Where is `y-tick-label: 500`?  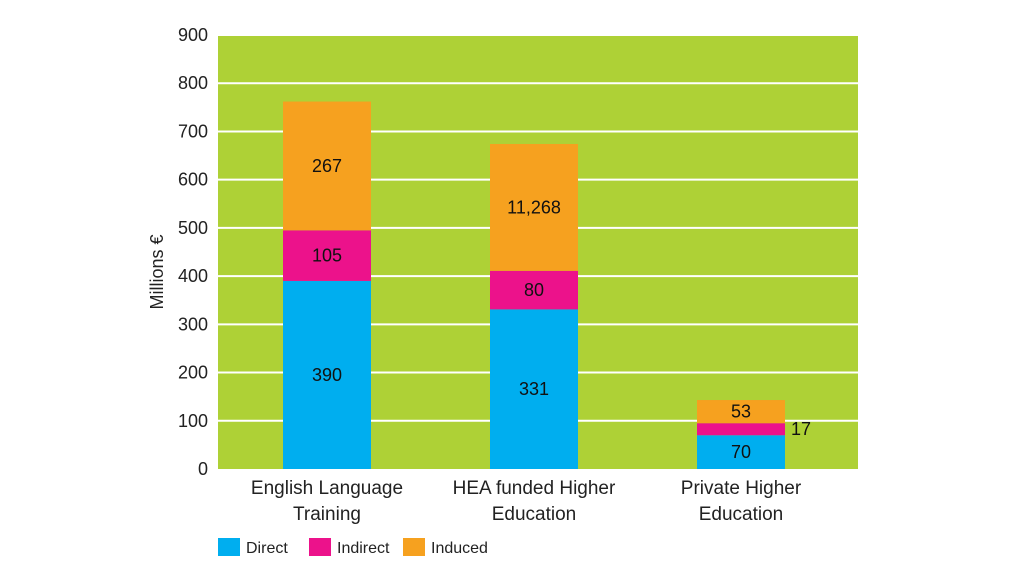 y-tick-label: 500 is located at coordinates (193, 228).